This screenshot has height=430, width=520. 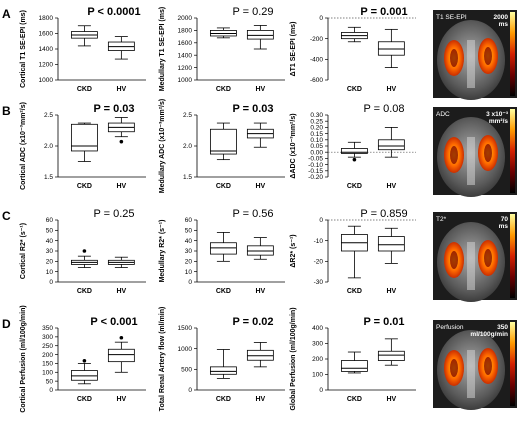 I want to click on colorbar, so click(x=512, y=54).